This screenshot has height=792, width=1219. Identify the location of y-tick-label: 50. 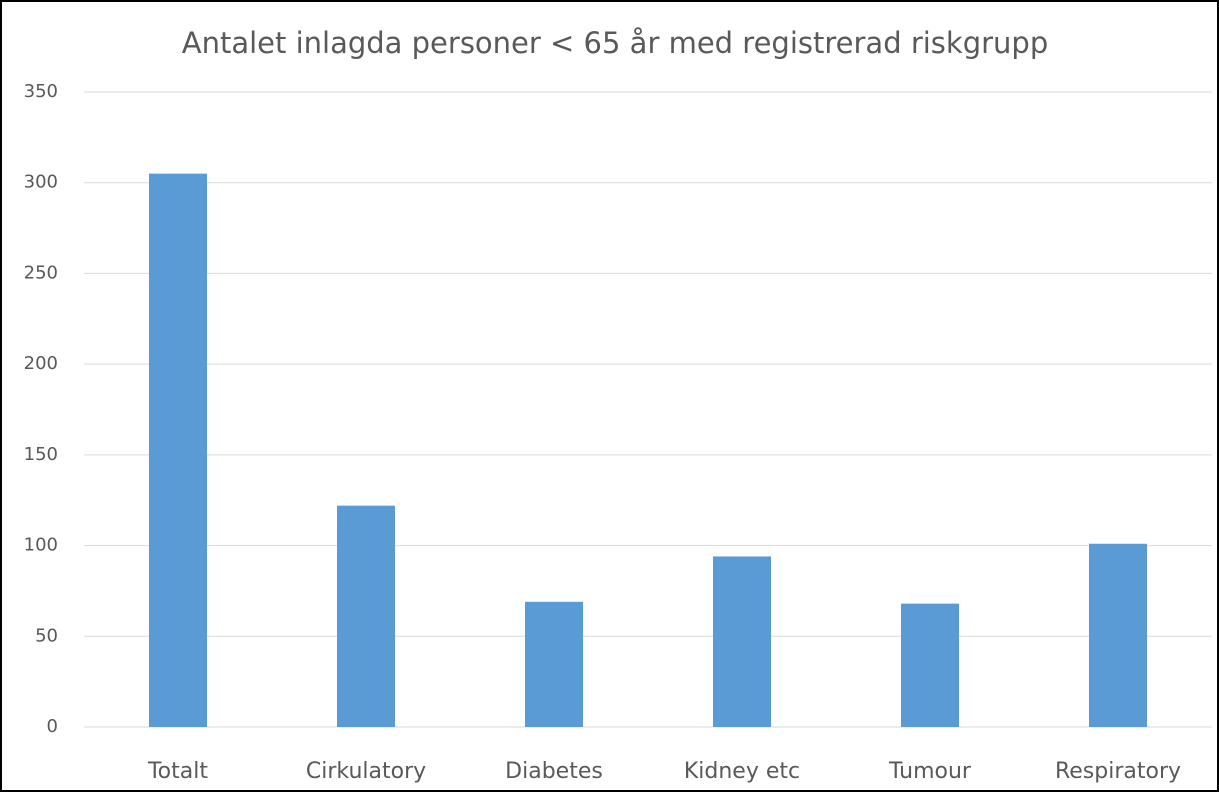
(46, 635).